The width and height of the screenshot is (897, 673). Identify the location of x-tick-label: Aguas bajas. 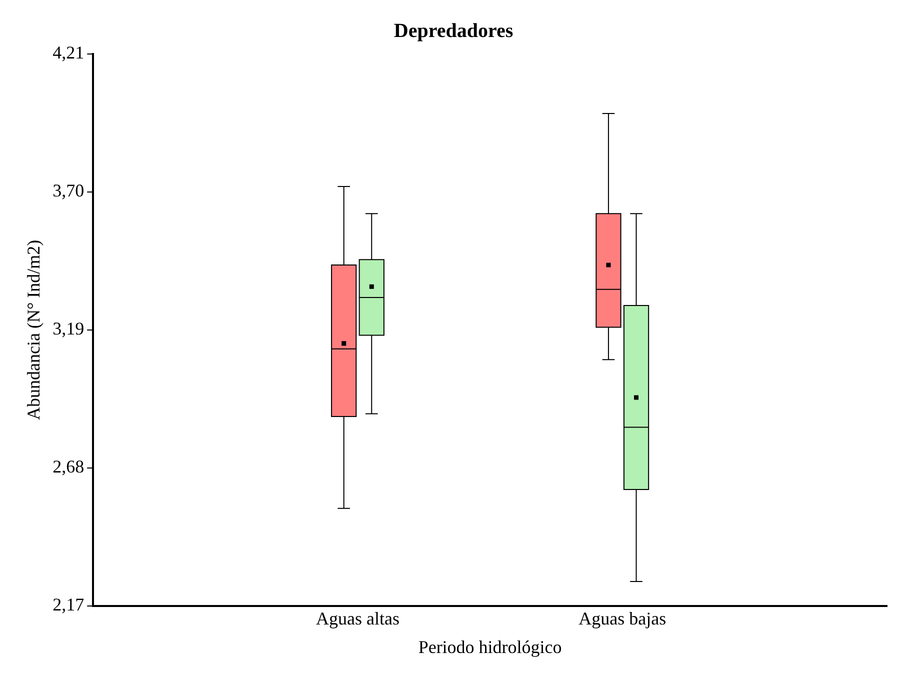
(622, 618).